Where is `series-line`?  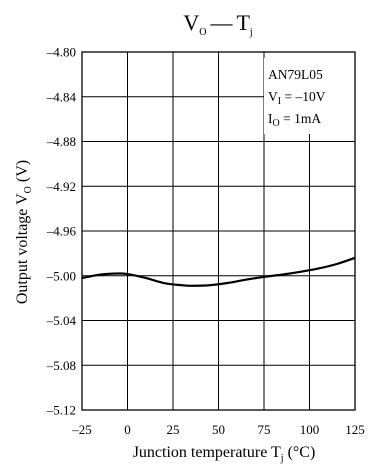
series-line is located at coordinates (218, 271).